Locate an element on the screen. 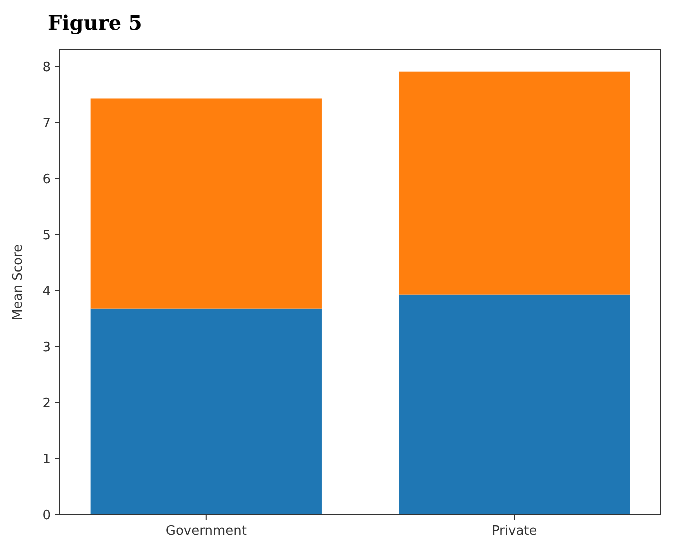 The height and width of the screenshot is (545, 673). y-tick-label: 0 is located at coordinates (46, 516).